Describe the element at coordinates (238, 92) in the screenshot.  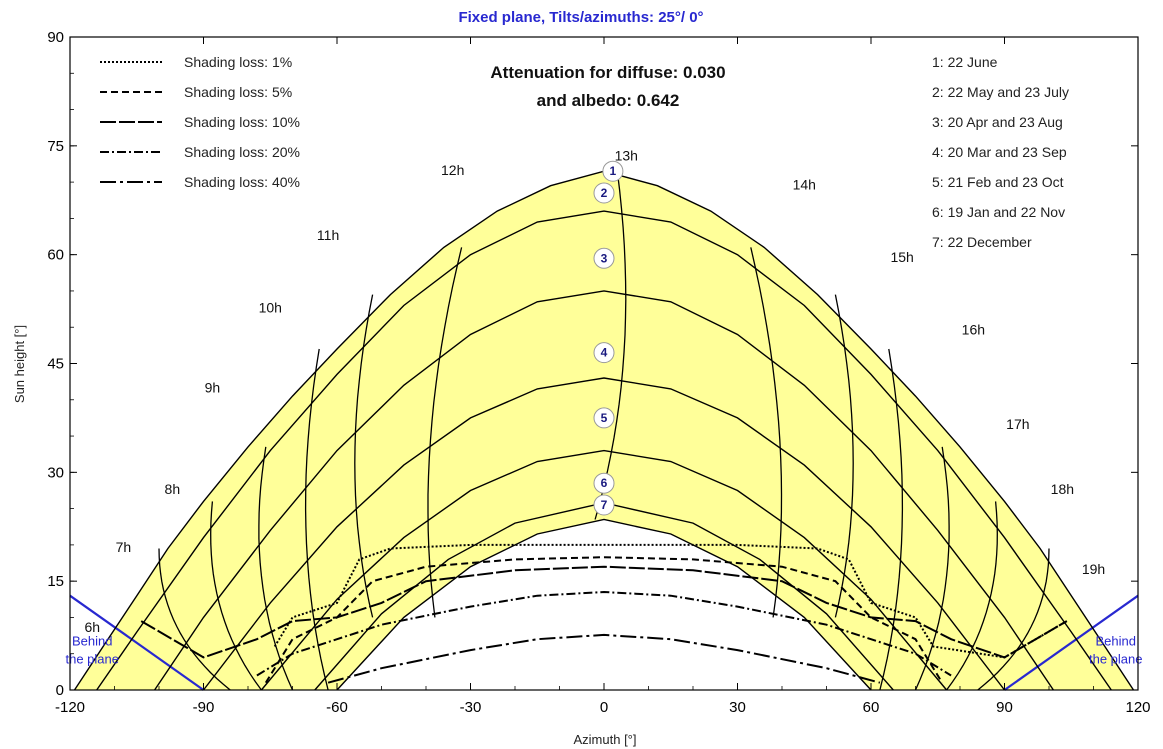
I see `legend-label: Shading loss: 5%` at that location.